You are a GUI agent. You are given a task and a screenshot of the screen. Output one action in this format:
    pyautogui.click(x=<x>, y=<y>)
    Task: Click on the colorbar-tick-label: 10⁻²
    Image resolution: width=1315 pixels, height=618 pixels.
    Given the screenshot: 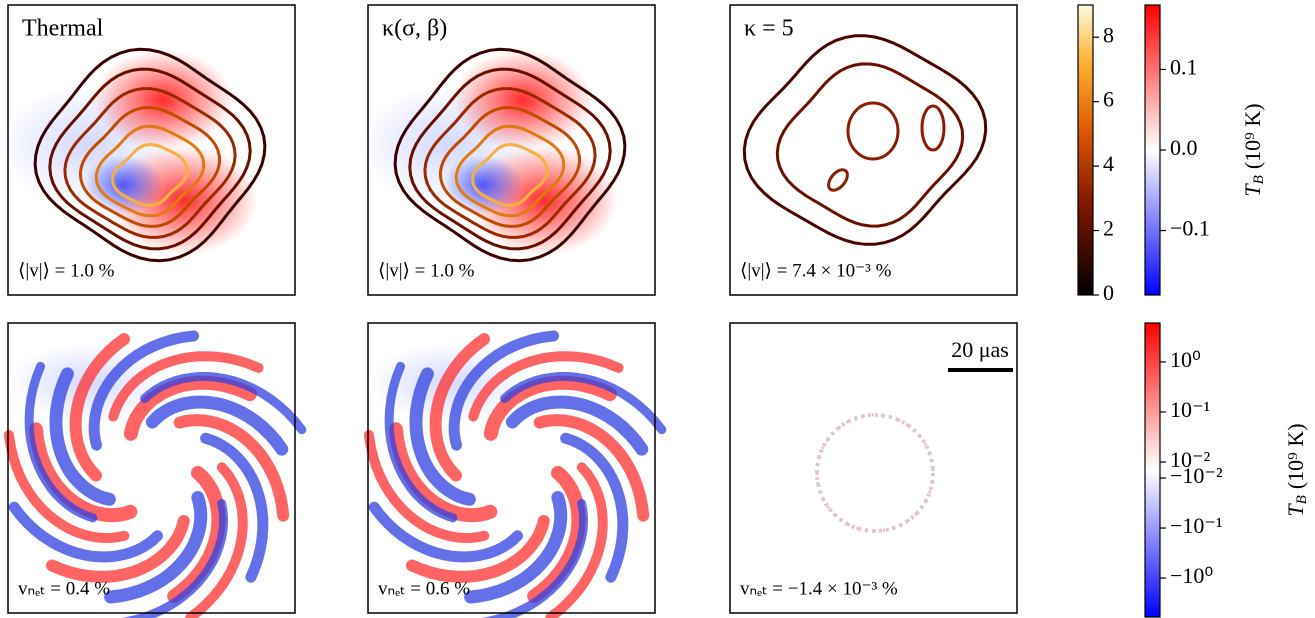 What is the action you would take?
    pyautogui.click(x=1190, y=459)
    